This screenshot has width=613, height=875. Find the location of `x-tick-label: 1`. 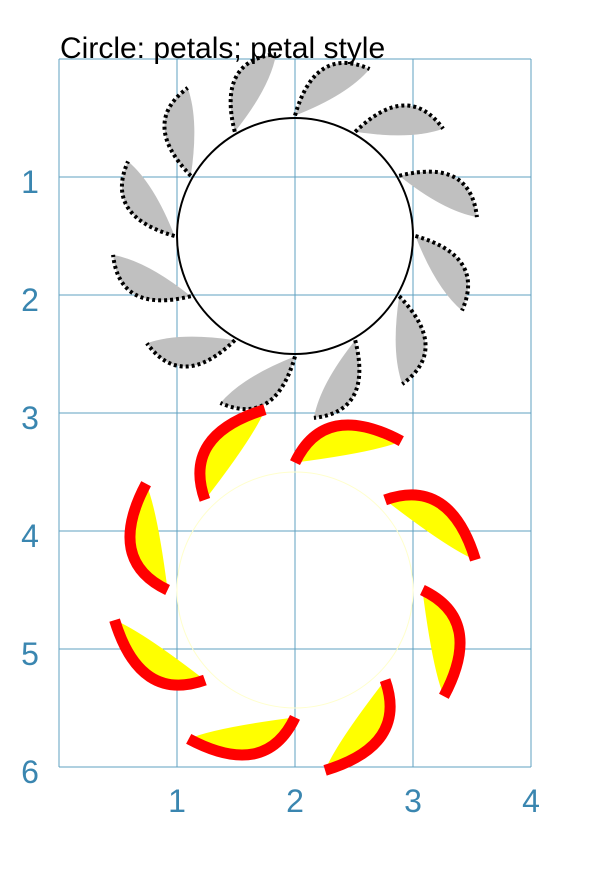

x-tick-label: 1 is located at coordinates (177, 801).